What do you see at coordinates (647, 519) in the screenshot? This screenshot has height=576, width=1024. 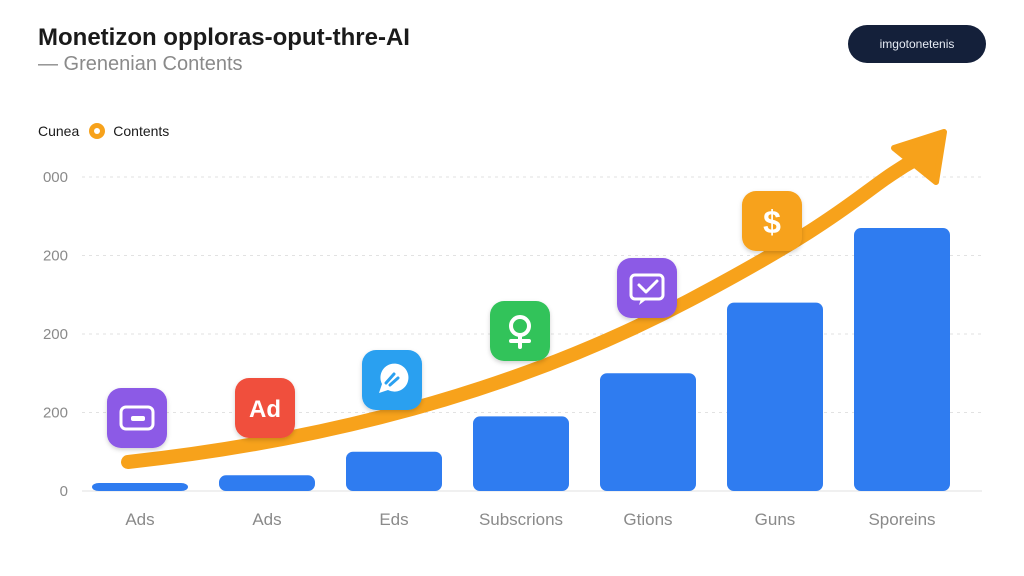 I see `x-tick-label: Gtions` at bounding box center [647, 519].